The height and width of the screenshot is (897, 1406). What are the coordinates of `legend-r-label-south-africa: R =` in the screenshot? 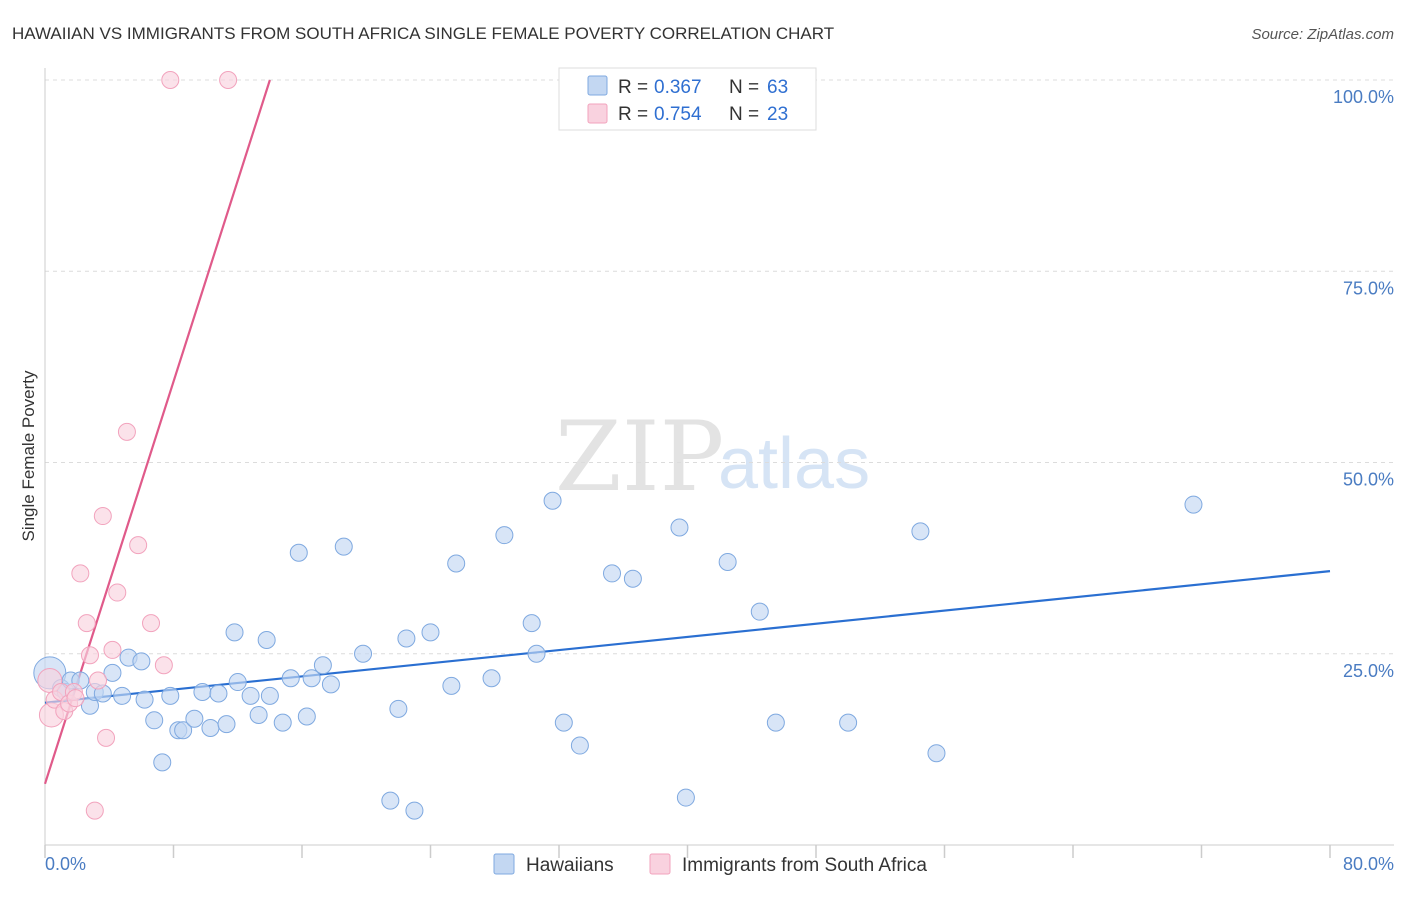 It's located at (633, 114).